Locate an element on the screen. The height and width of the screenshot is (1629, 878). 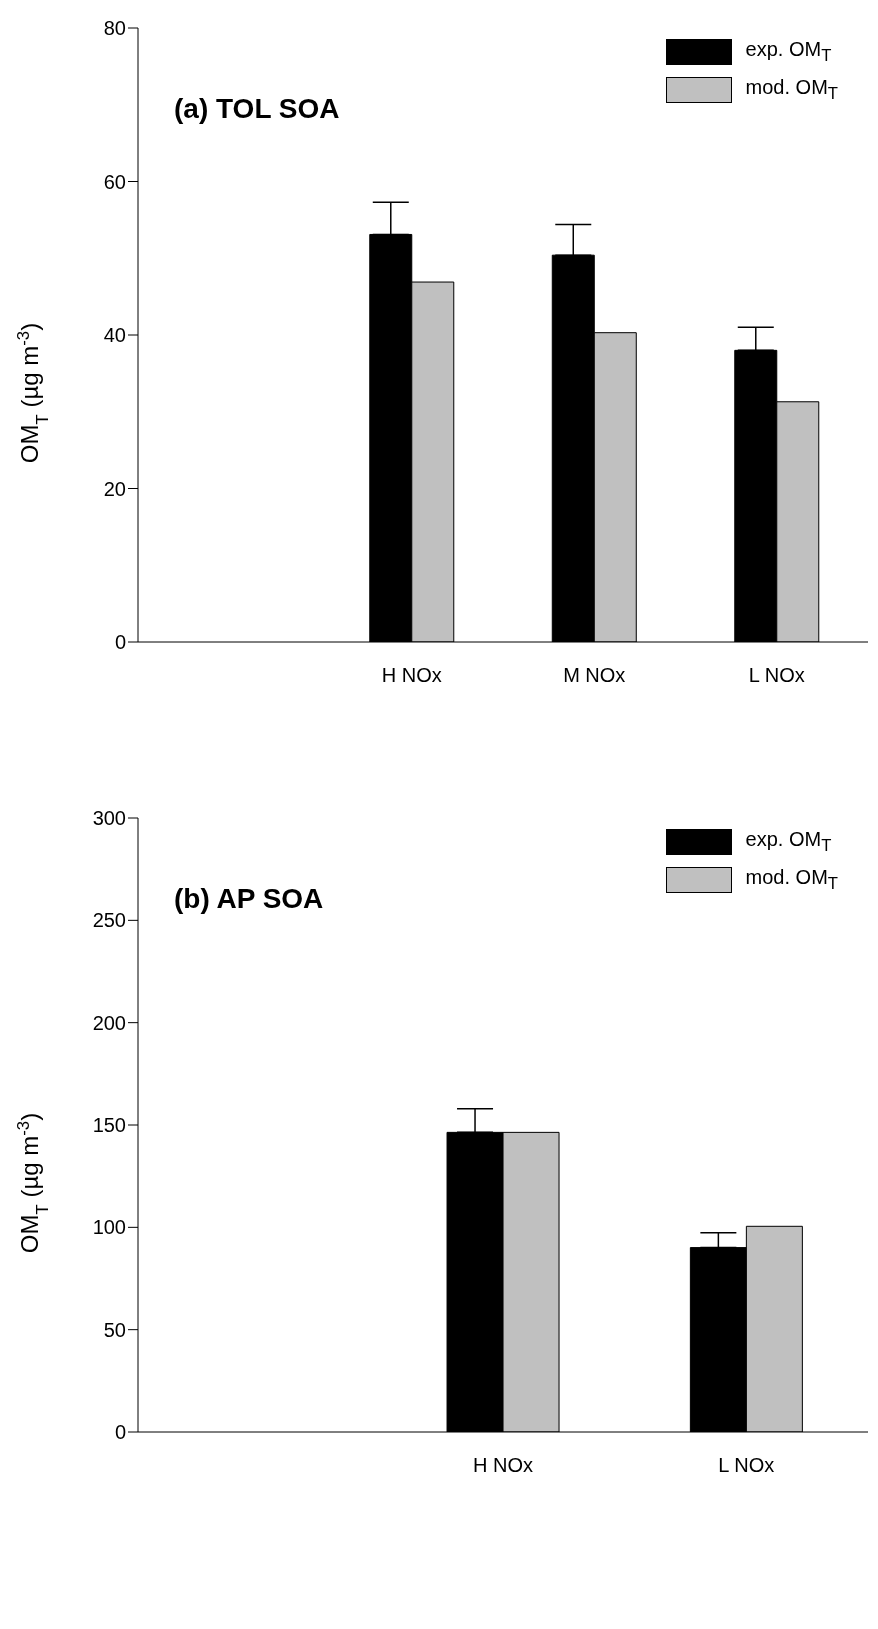
y-tick-label: 300 is located at coordinates (109, 818).